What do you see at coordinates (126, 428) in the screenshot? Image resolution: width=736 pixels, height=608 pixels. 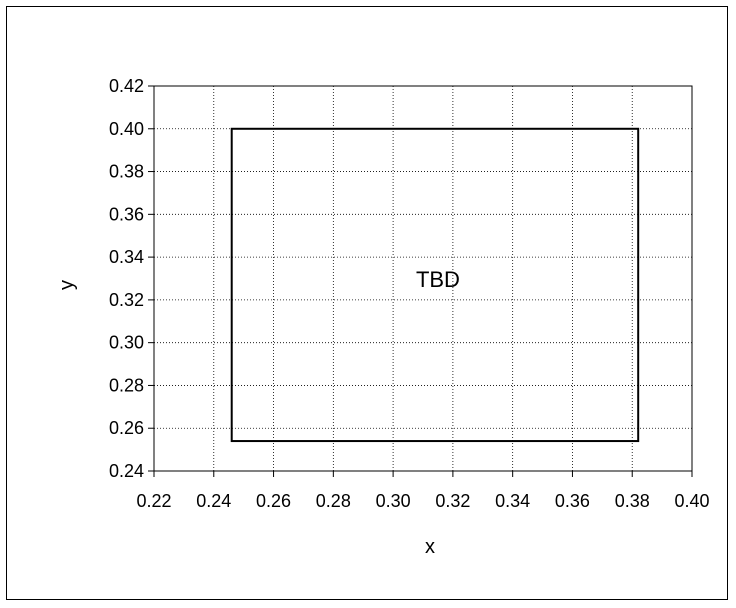 I see `y-tick-label: 0.26` at bounding box center [126, 428].